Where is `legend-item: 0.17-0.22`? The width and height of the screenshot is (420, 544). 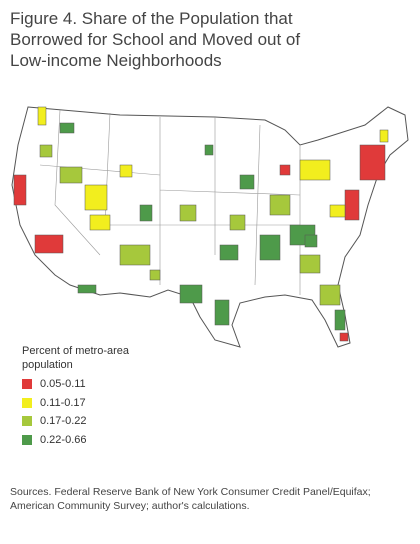 legend-item: 0.17-0.22 is located at coordinates (54, 421).